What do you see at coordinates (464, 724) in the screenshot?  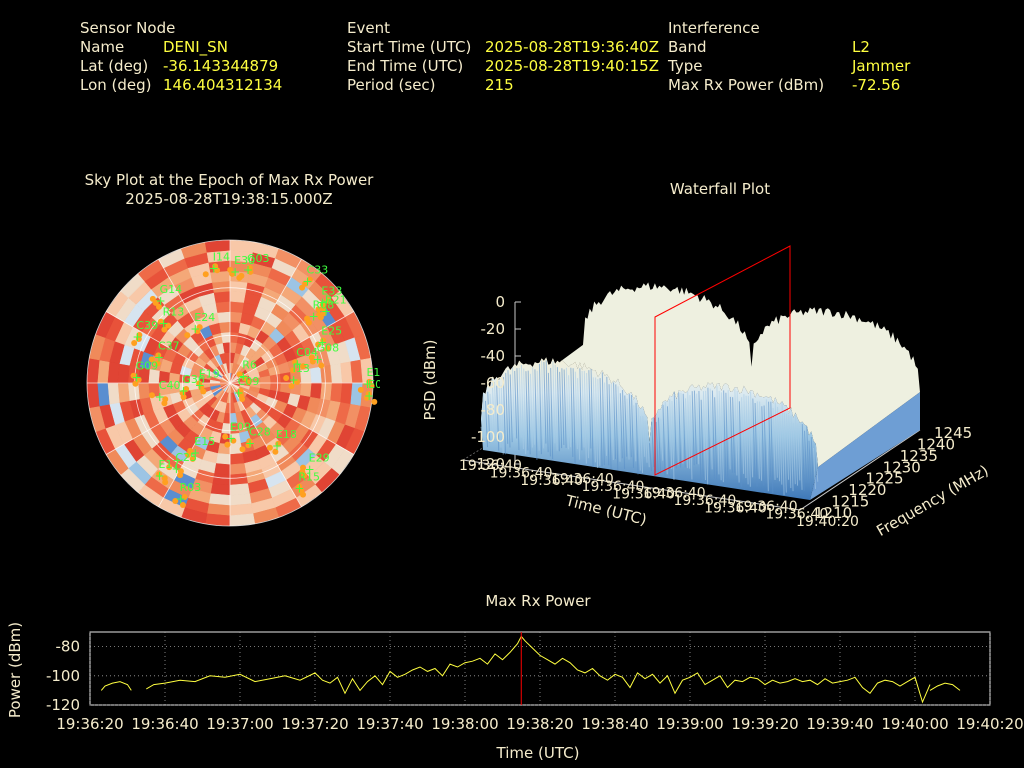 I see `power-x-tick-label: 19:38:00` at bounding box center [464, 724].